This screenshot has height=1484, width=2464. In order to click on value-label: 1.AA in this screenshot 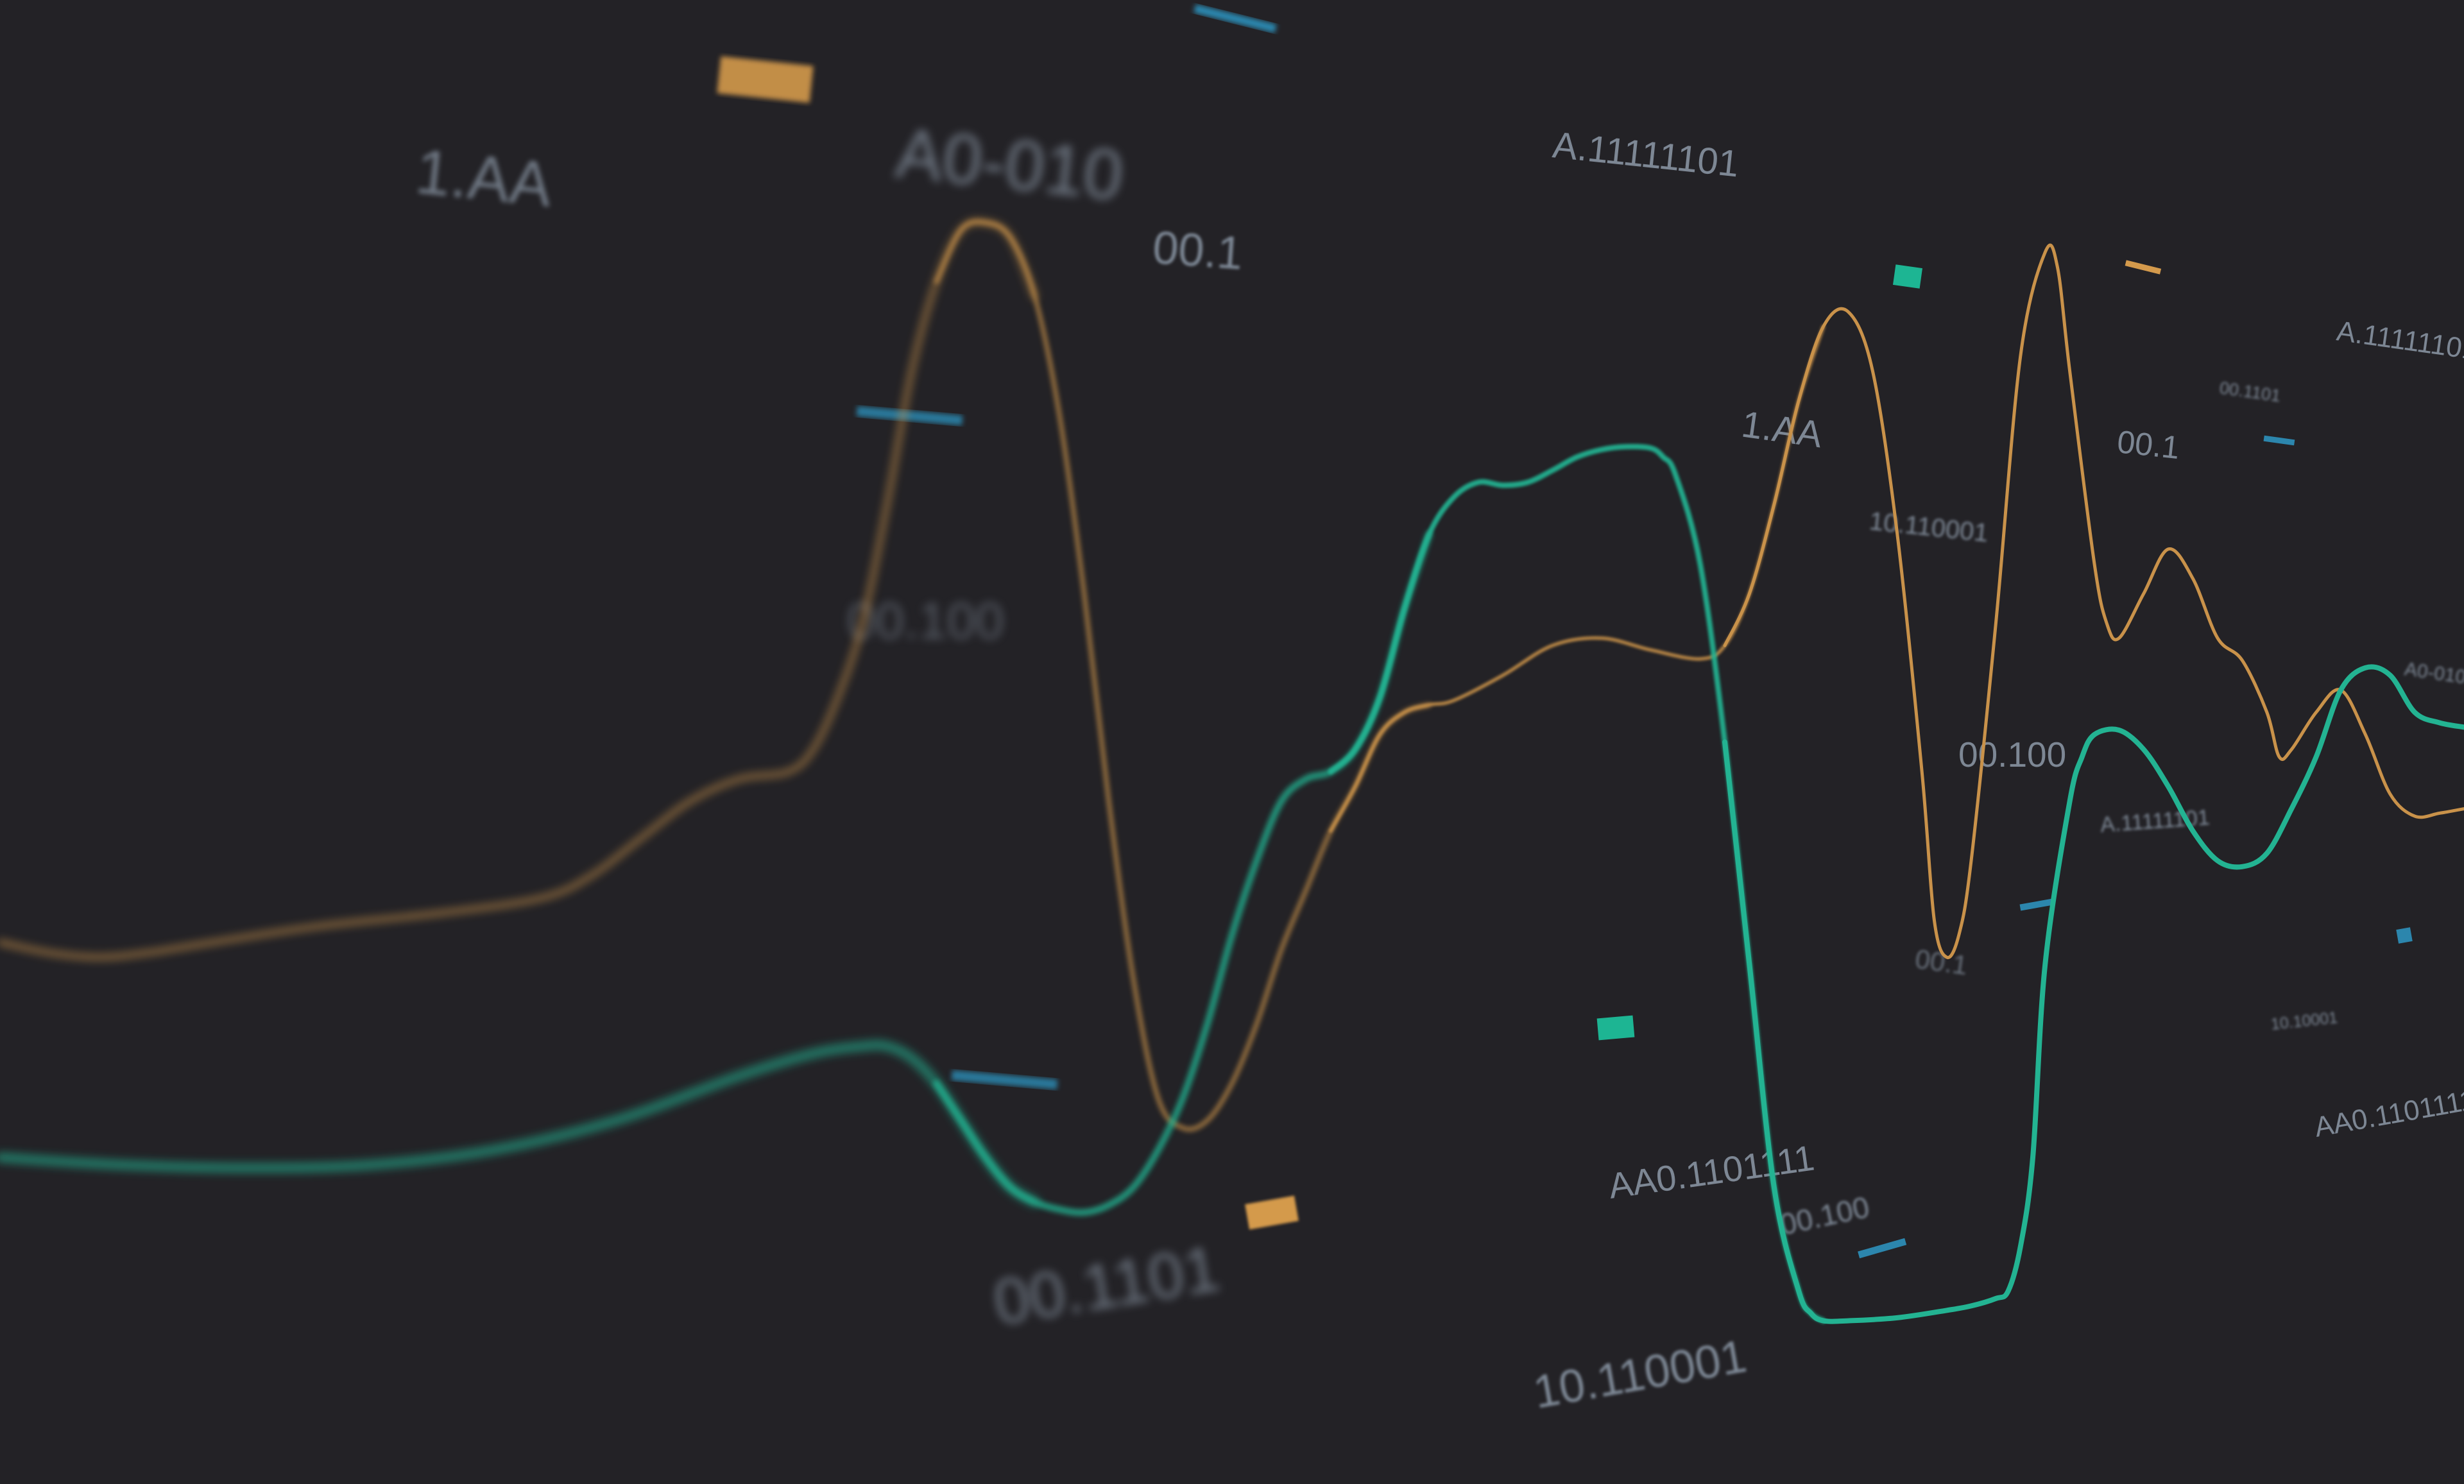, I will do `click(485, 178)`.